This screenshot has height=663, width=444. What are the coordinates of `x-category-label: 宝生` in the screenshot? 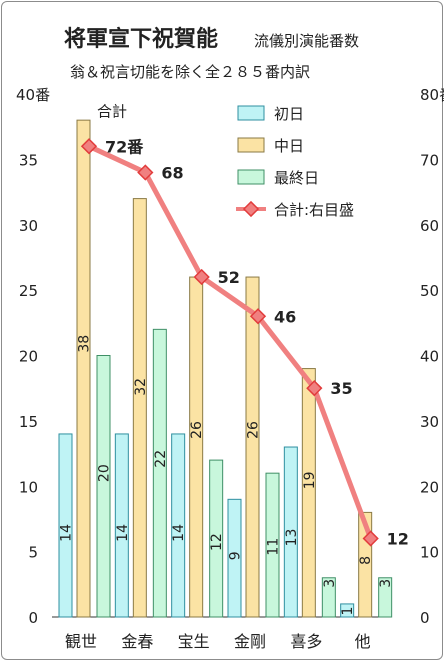 It's located at (194, 641).